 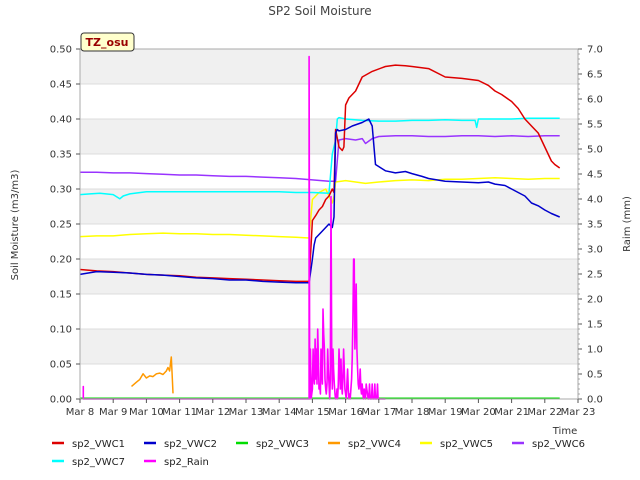 I want to click on y2-tick-label: 2.0, so click(x=595, y=300).